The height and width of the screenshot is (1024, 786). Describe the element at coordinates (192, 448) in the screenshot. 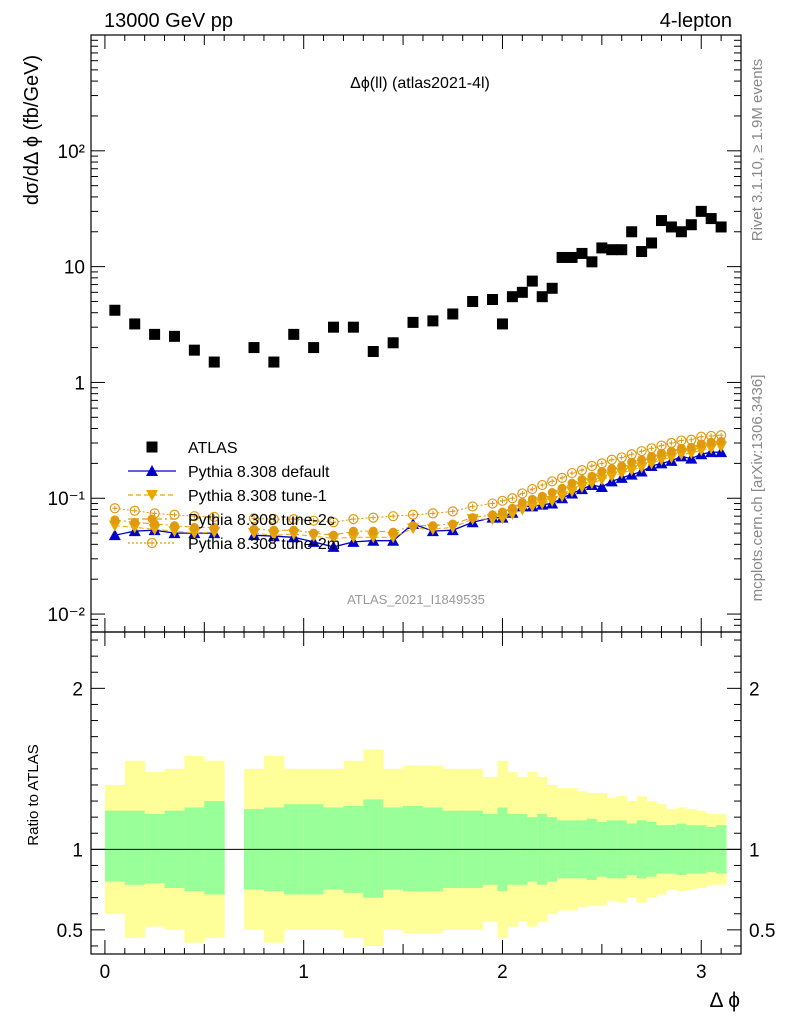

I see `legend-item-atlas: ATLAS` at that location.